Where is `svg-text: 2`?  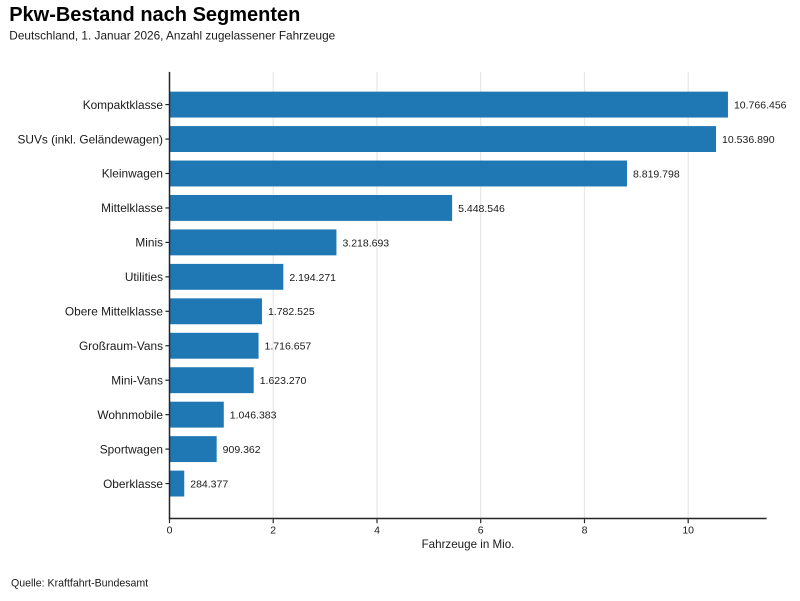 svg-text: 2 is located at coordinates (273, 530).